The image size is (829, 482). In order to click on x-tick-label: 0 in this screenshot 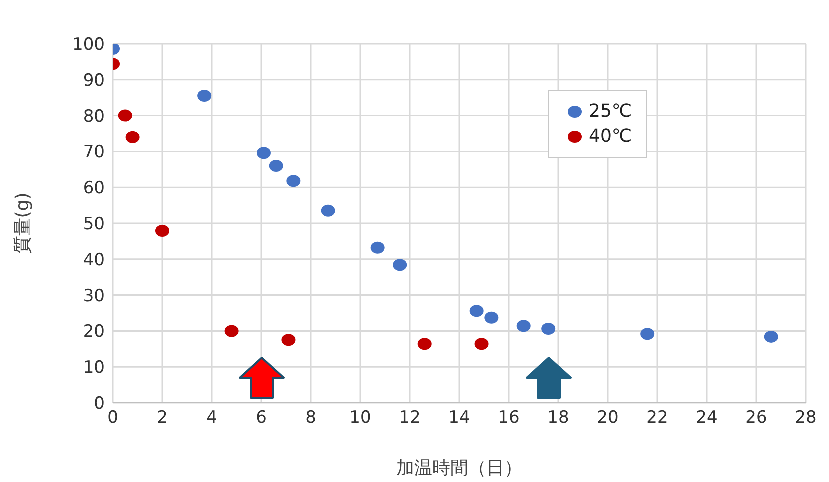, I will do `click(113, 418)`.